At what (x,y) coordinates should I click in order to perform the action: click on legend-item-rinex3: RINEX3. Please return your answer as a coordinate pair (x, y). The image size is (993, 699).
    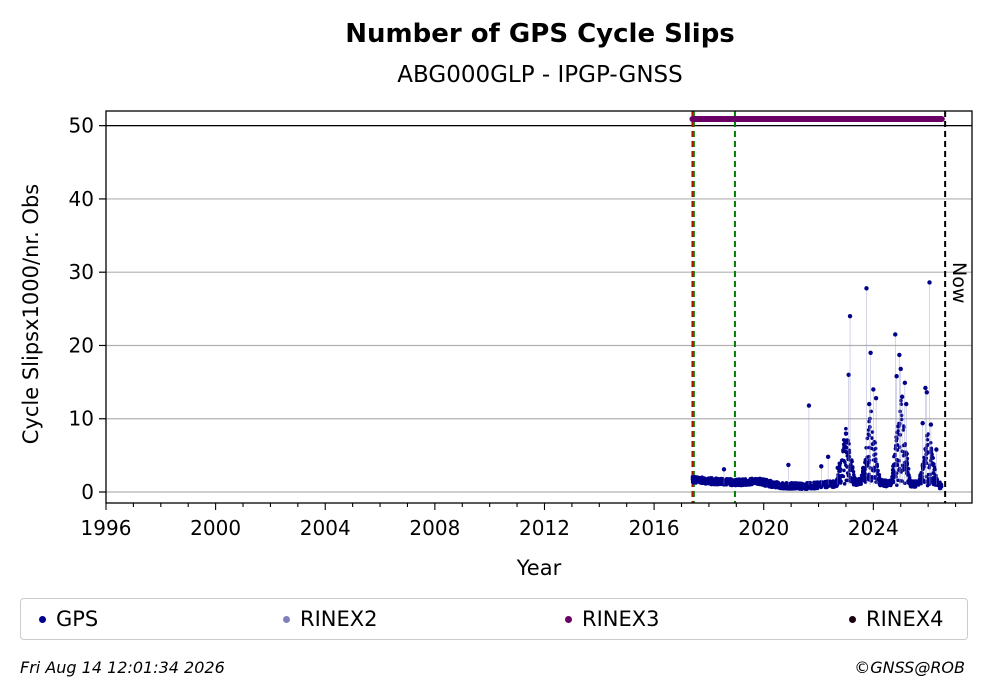
    Looking at the image, I should click on (612, 619).